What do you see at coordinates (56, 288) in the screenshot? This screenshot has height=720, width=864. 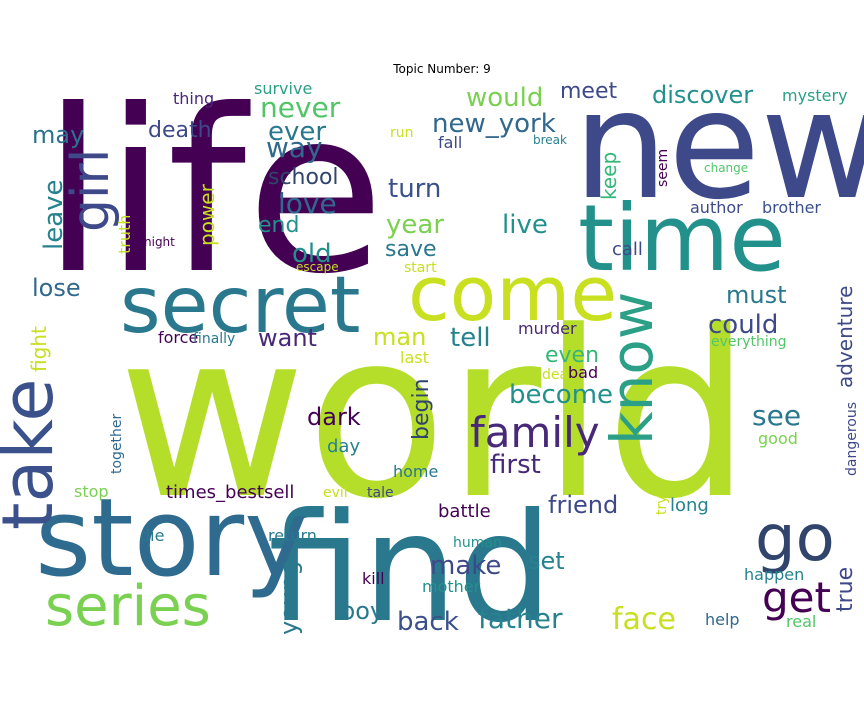 I see `word-lose: lose` at bounding box center [56, 288].